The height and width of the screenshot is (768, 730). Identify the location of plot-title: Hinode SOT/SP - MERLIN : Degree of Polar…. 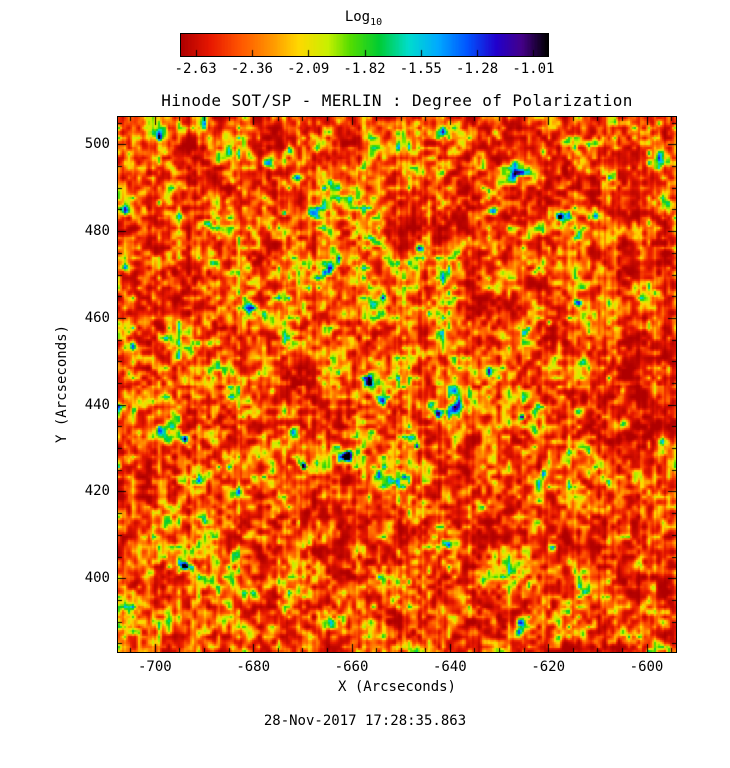
(397, 100).